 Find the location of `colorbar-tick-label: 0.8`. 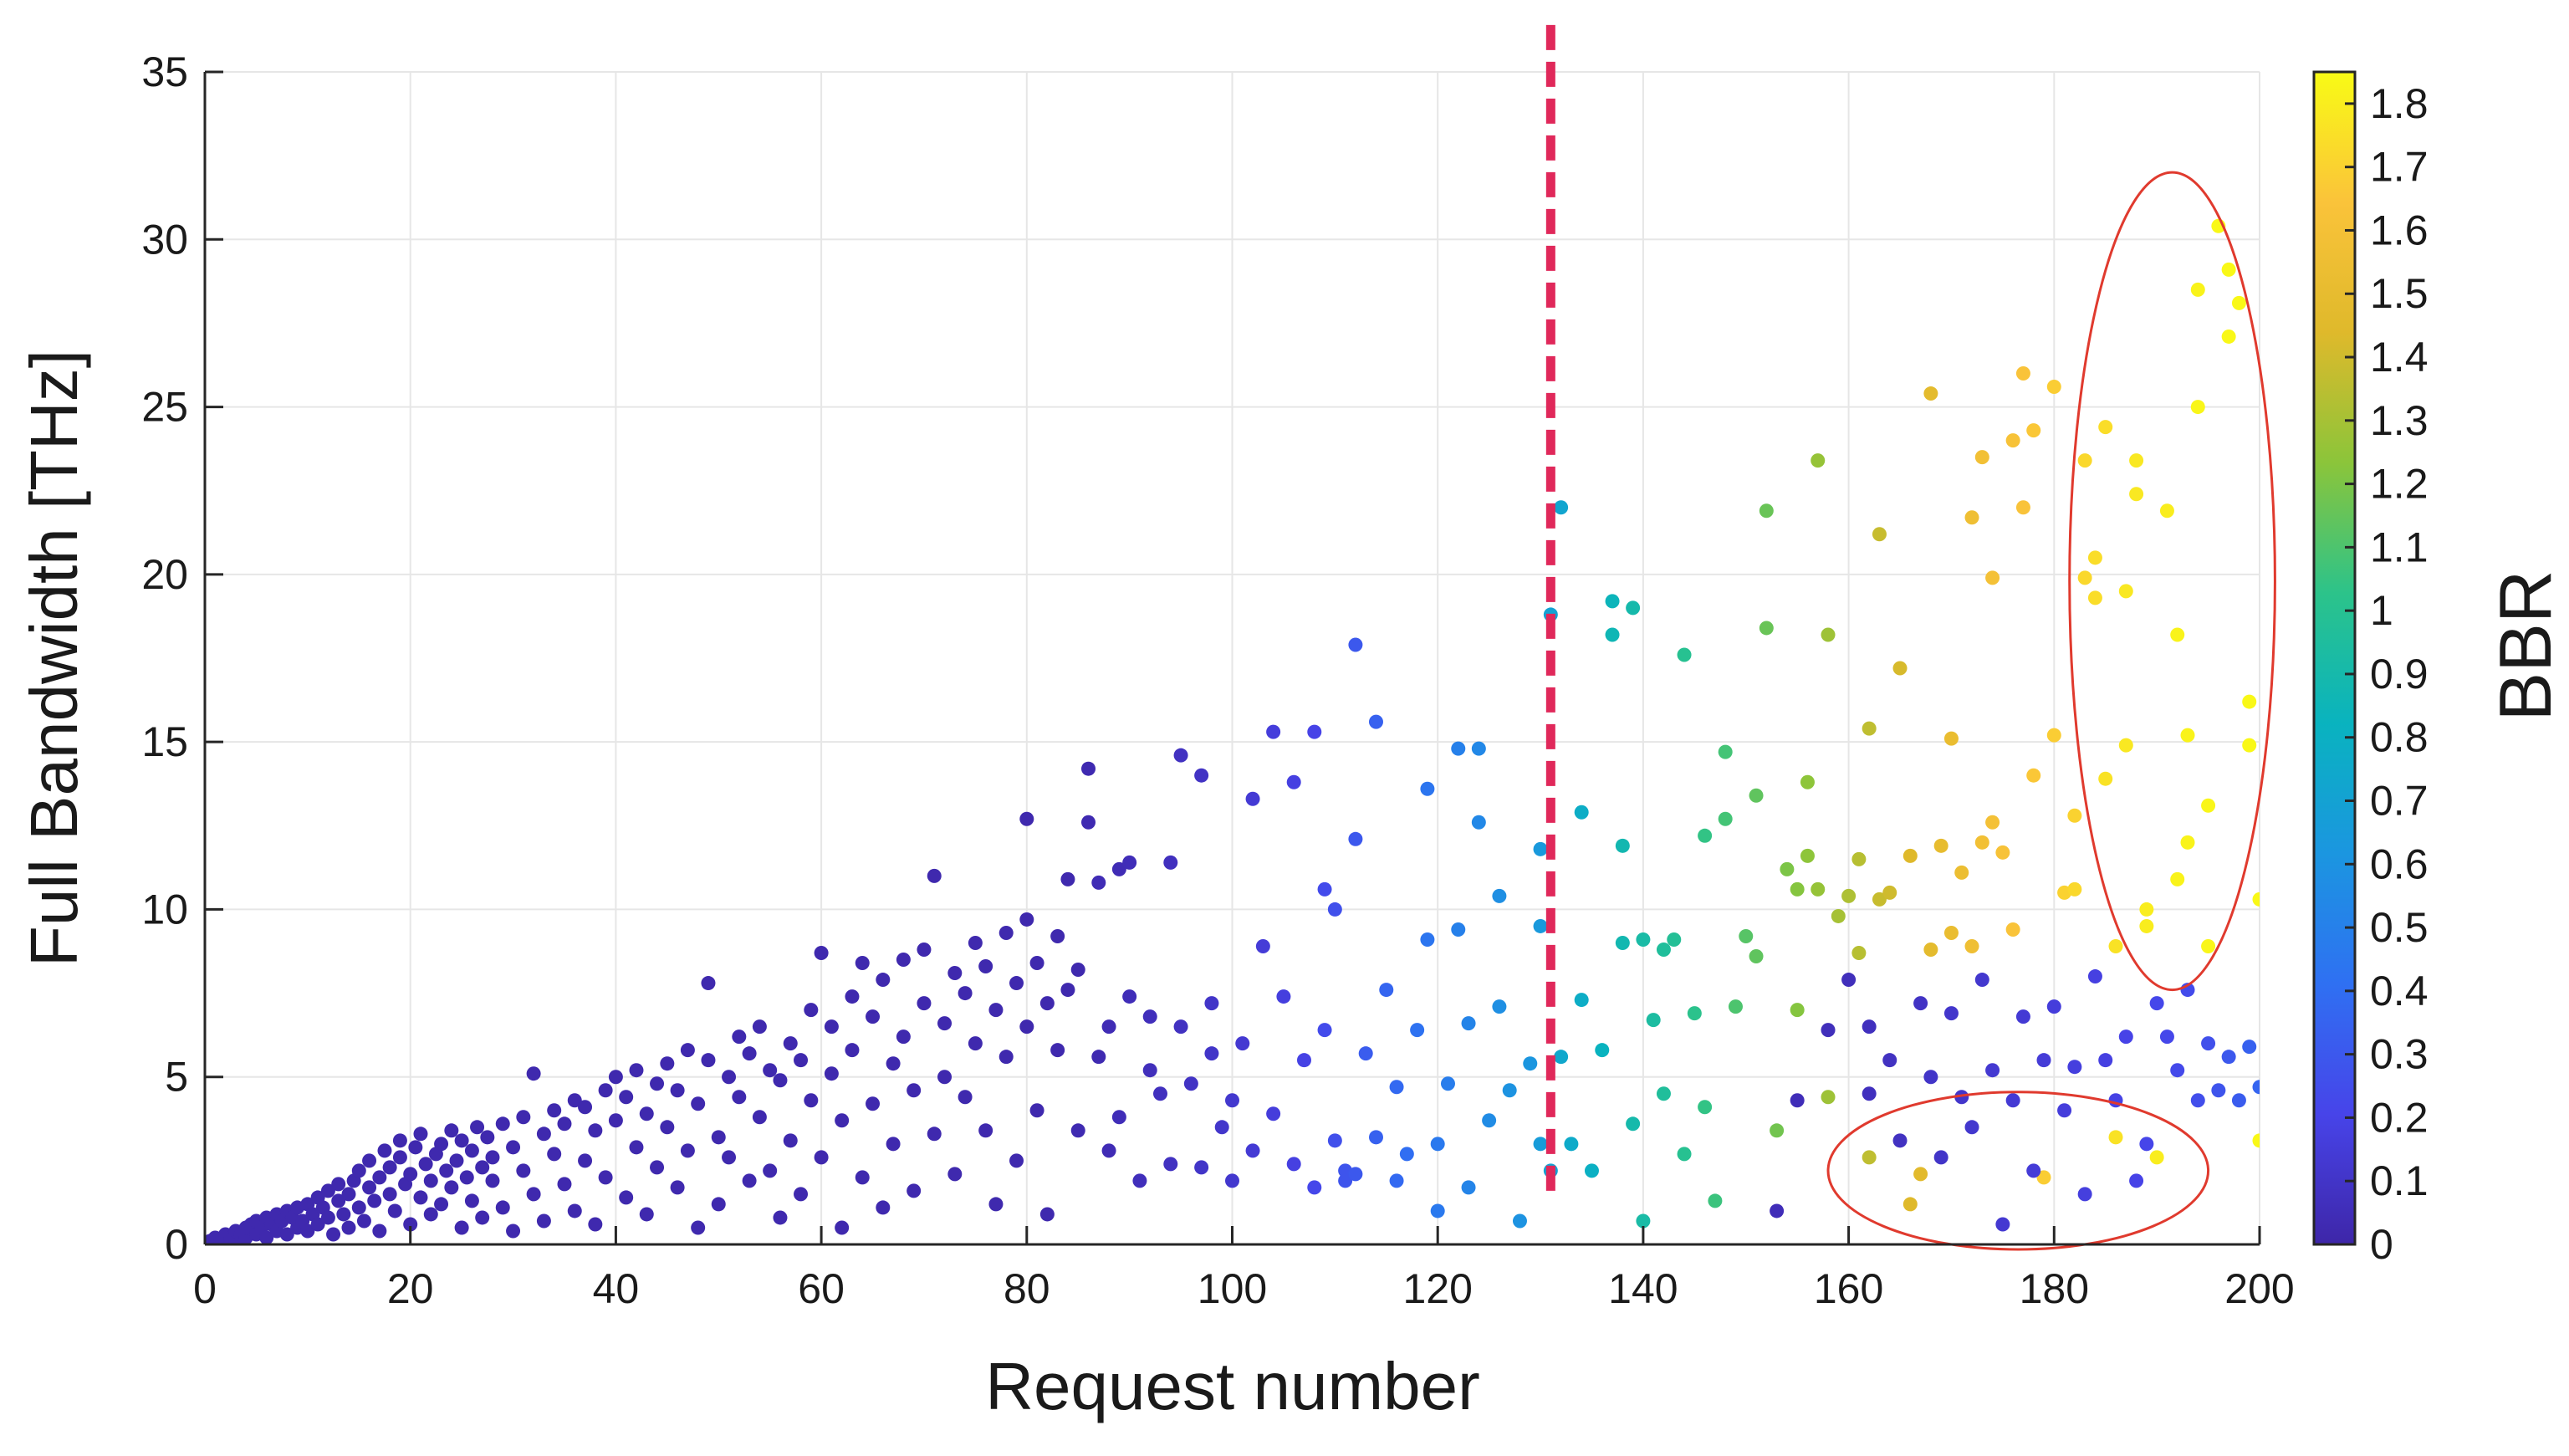

colorbar-tick-label: 0.8 is located at coordinates (2399, 737).